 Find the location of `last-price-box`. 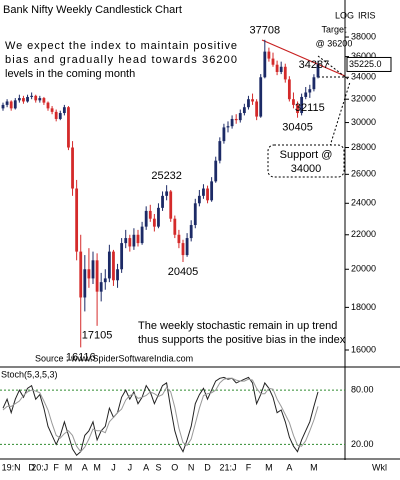

last-price-box is located at coordinates (369, 64).